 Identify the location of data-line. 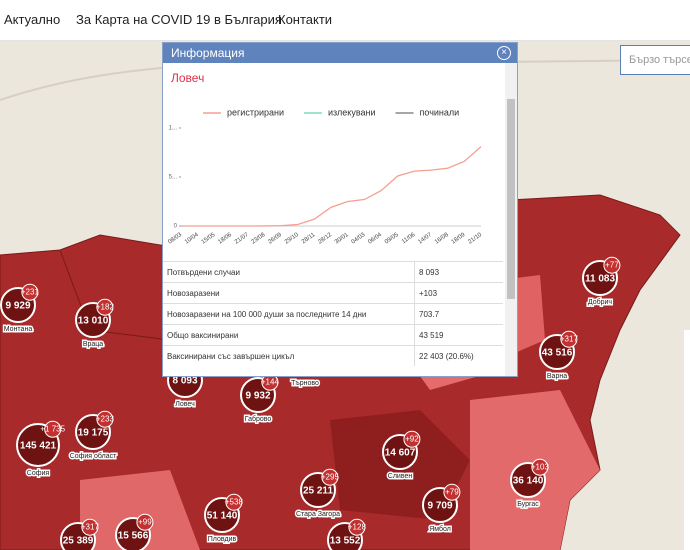
(331, 186).